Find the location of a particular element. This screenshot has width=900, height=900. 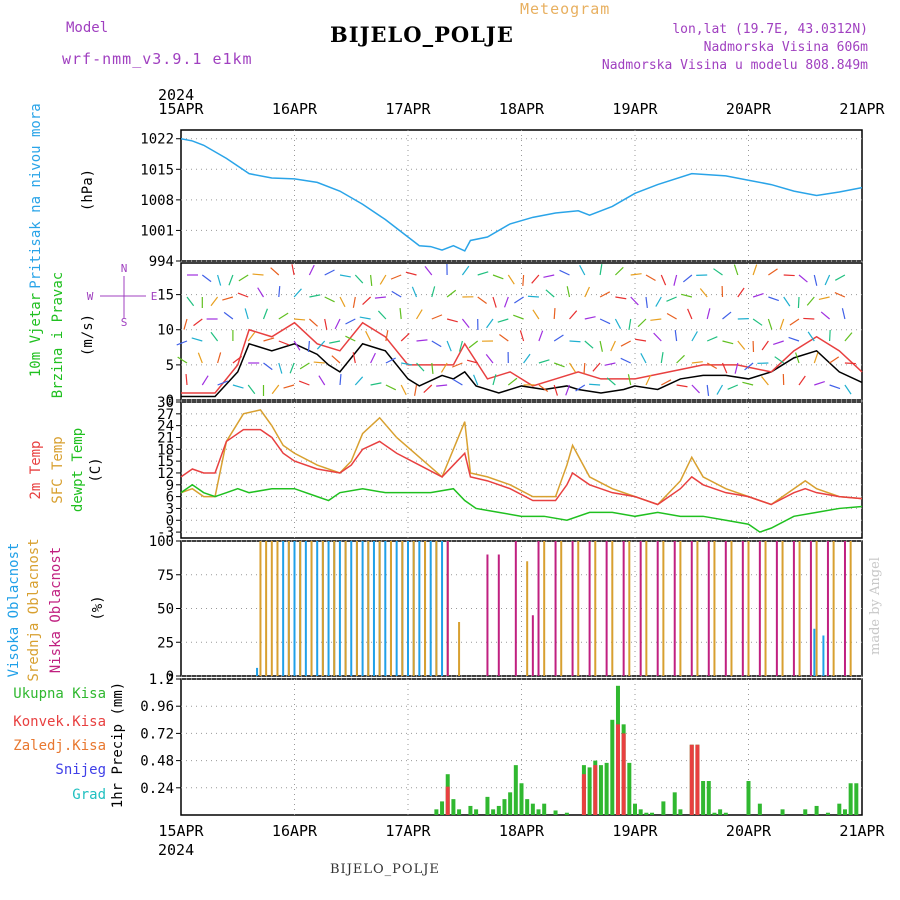

bar-conv_precip is located at coordinates (697, 779).